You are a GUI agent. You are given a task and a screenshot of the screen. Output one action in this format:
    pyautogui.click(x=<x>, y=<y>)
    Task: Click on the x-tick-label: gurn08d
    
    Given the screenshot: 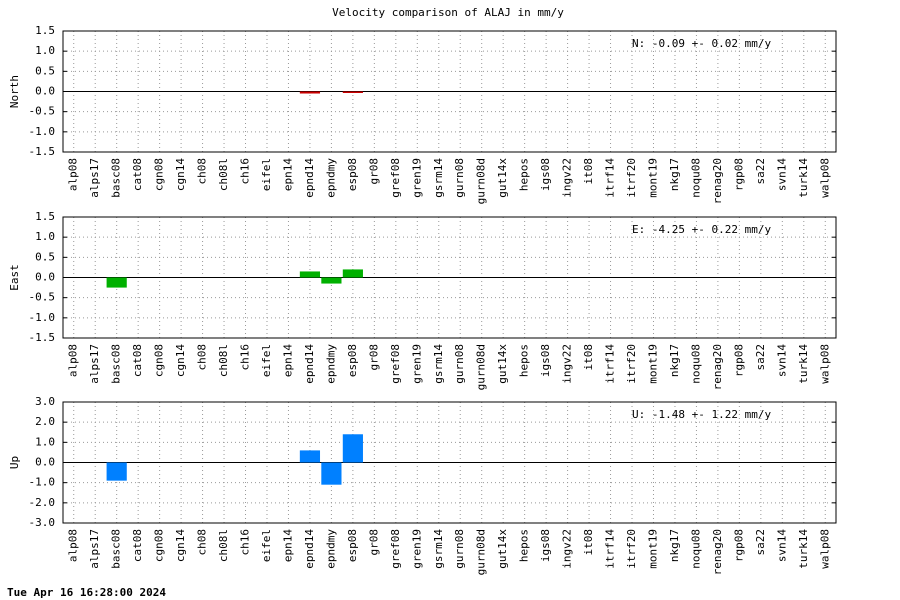 What is the action you would take?
    pyautogui.click(x=481, y=367)
    